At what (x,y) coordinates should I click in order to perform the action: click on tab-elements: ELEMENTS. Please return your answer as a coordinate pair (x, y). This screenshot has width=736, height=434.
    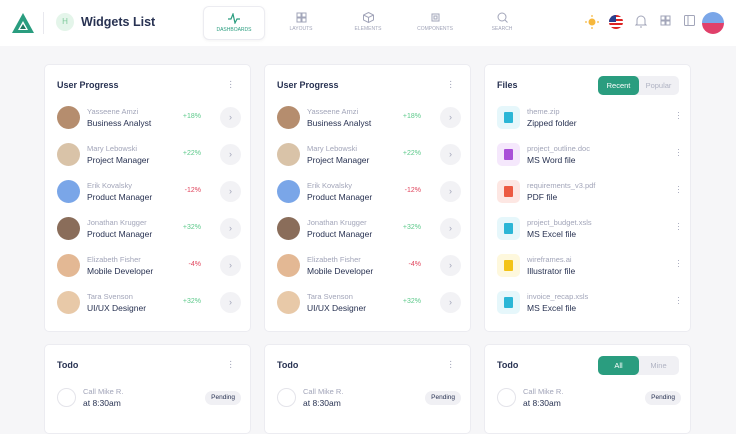
    Looking at the image, I should click on (368, 23).